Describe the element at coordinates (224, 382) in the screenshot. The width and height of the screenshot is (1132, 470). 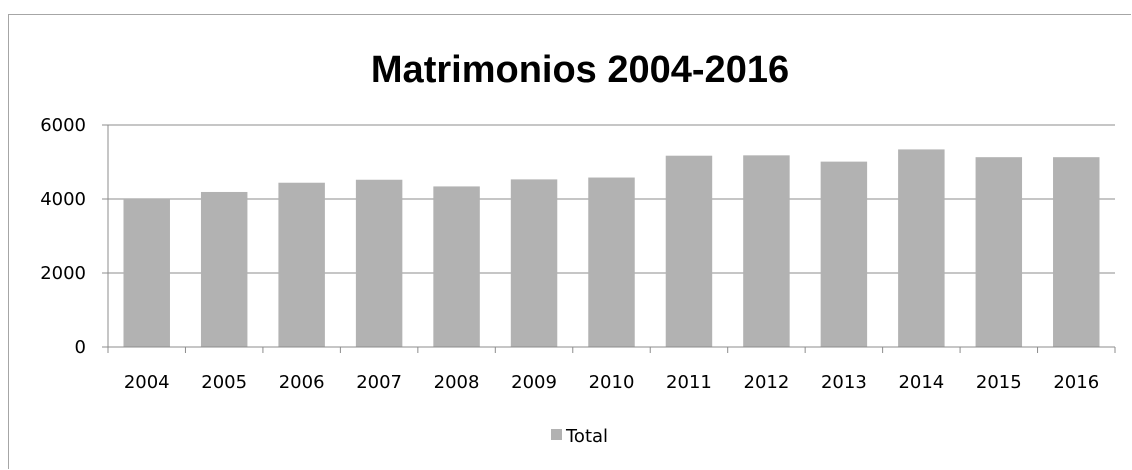
I see `x-tick-label: 2005` at that location.